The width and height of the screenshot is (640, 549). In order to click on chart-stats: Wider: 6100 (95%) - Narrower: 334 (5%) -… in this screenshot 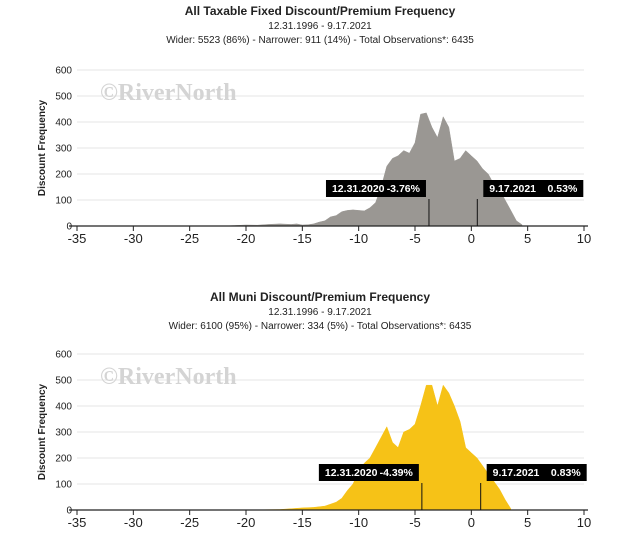, I will do `click(320, 326)`.